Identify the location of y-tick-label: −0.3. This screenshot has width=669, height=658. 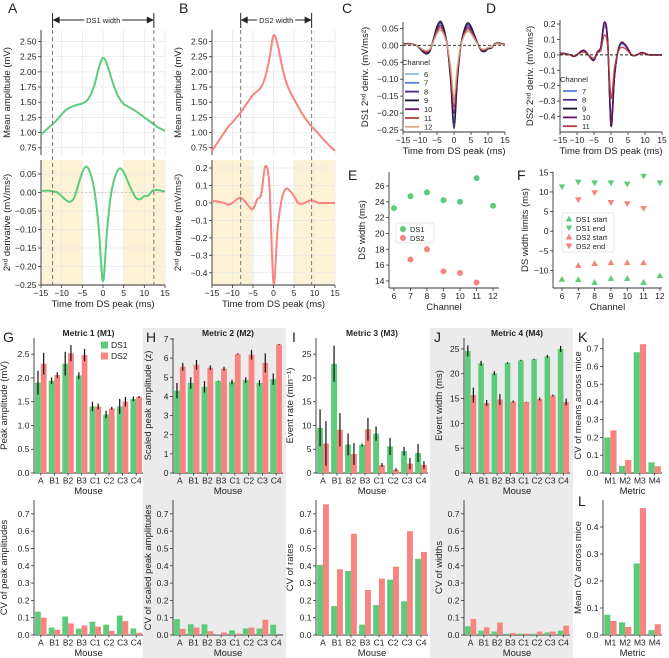
(547, 101).